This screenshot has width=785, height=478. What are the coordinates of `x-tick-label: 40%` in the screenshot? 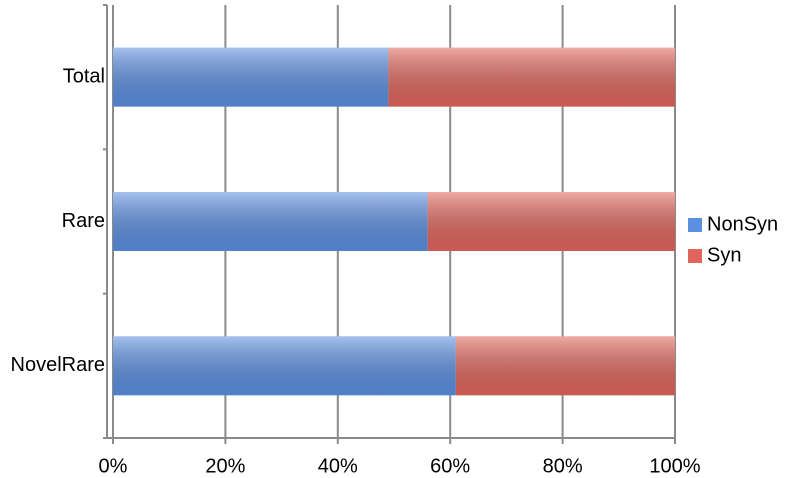 It's located at (338, 466).